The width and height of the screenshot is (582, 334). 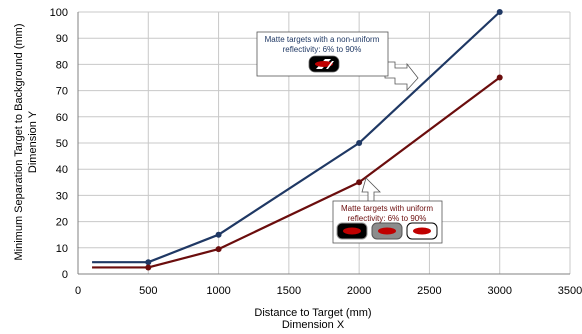 What do you see at coordinates (62, 249) in the screenshot?
I see `y-tick-label: 10` at bounding box center [62, 249].